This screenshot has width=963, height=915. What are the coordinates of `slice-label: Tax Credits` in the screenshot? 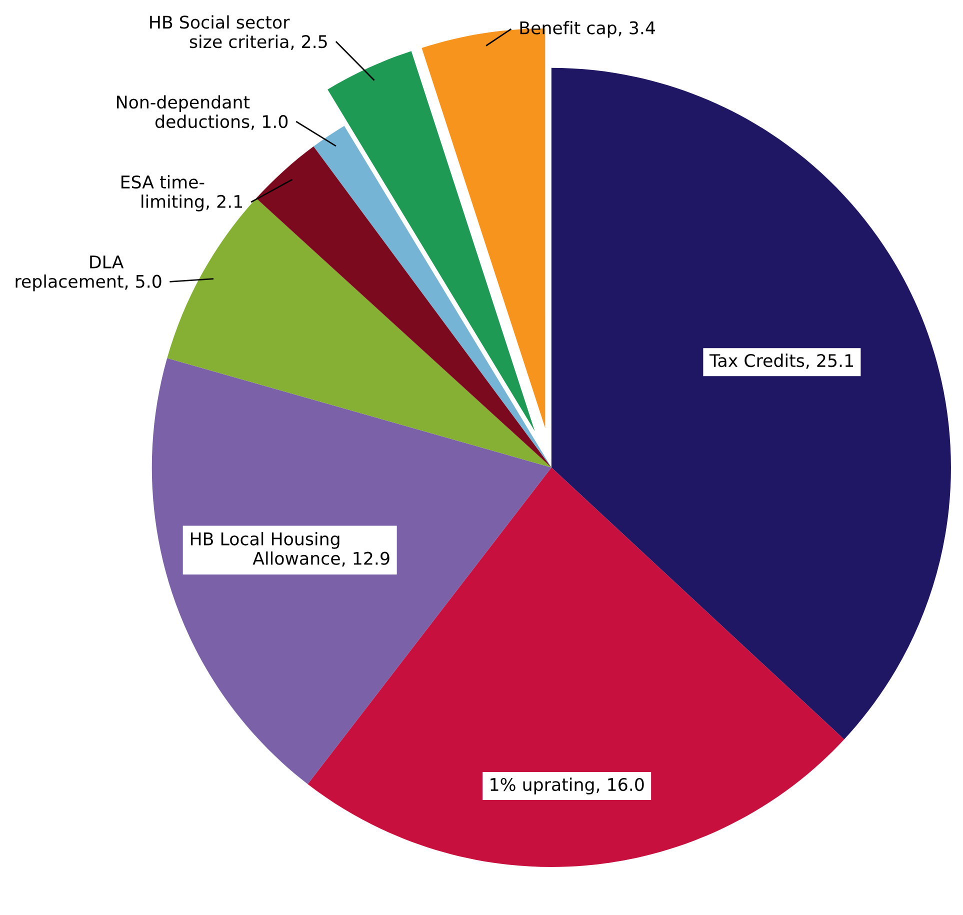 It's located at (756, 361).